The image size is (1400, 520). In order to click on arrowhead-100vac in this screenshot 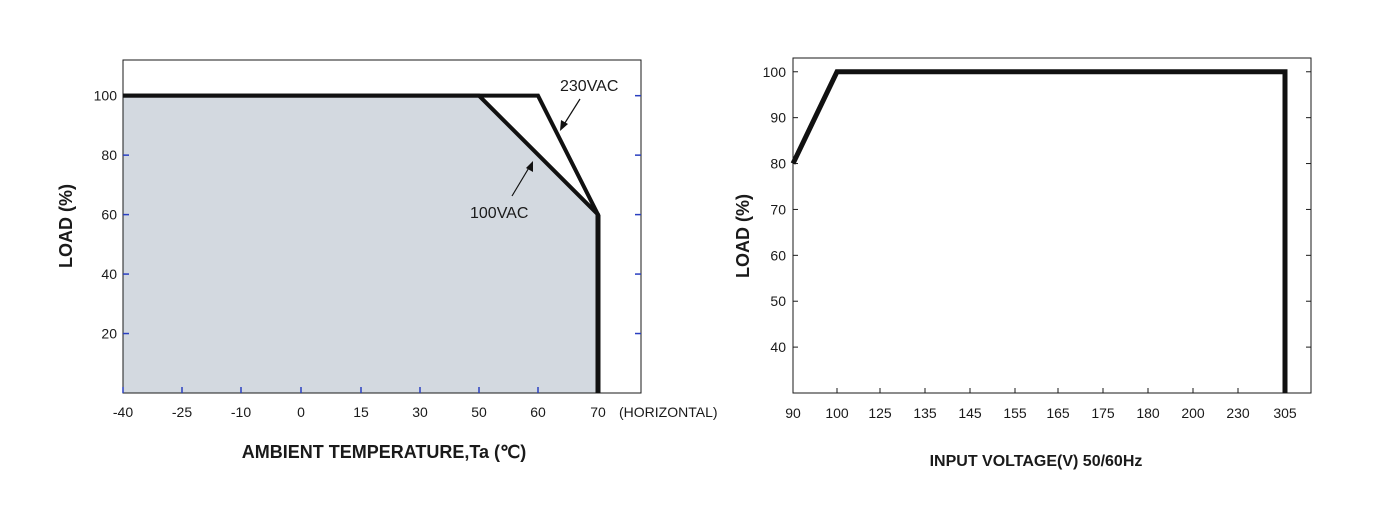, I will do `click(529, 166)`.